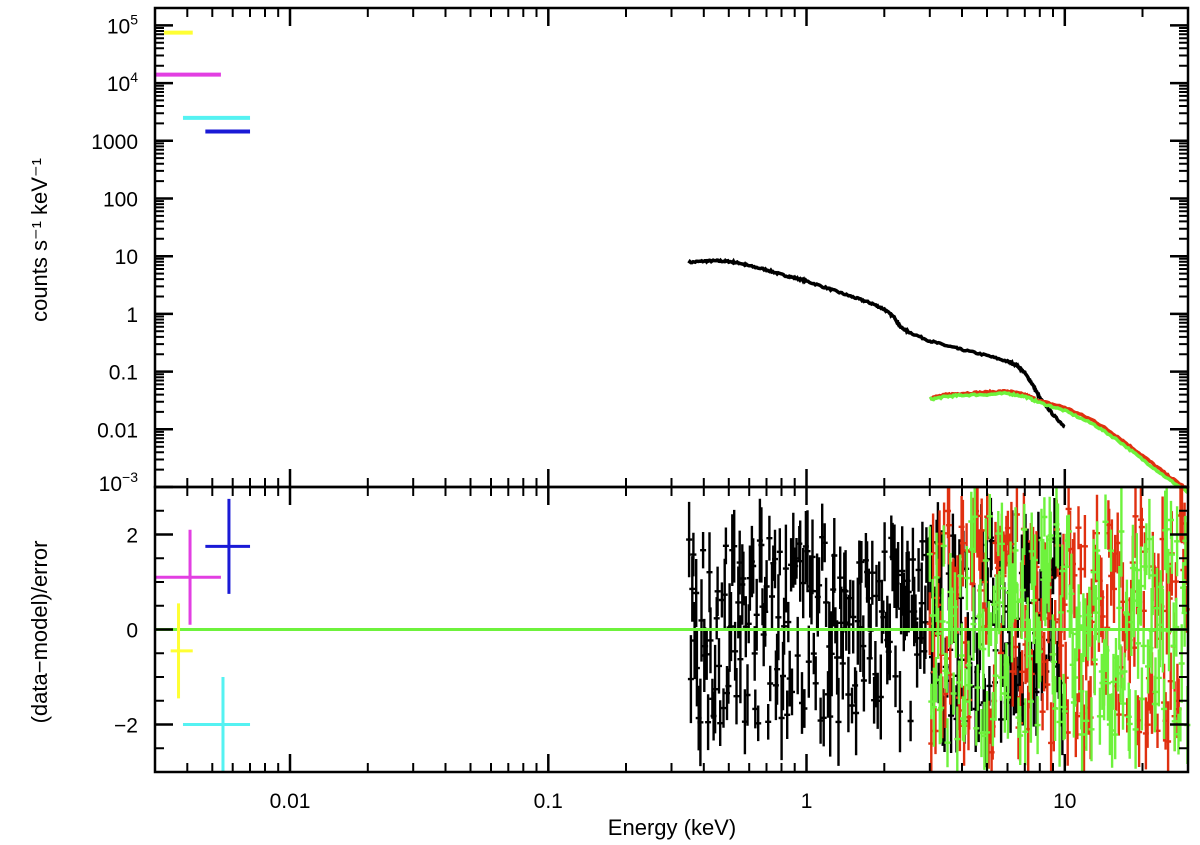  What do you see at coordinates (119, 482) in the screenshot?
I see `y-tick-label-top-8: 10⁻³` at bounding box center [119, 482].